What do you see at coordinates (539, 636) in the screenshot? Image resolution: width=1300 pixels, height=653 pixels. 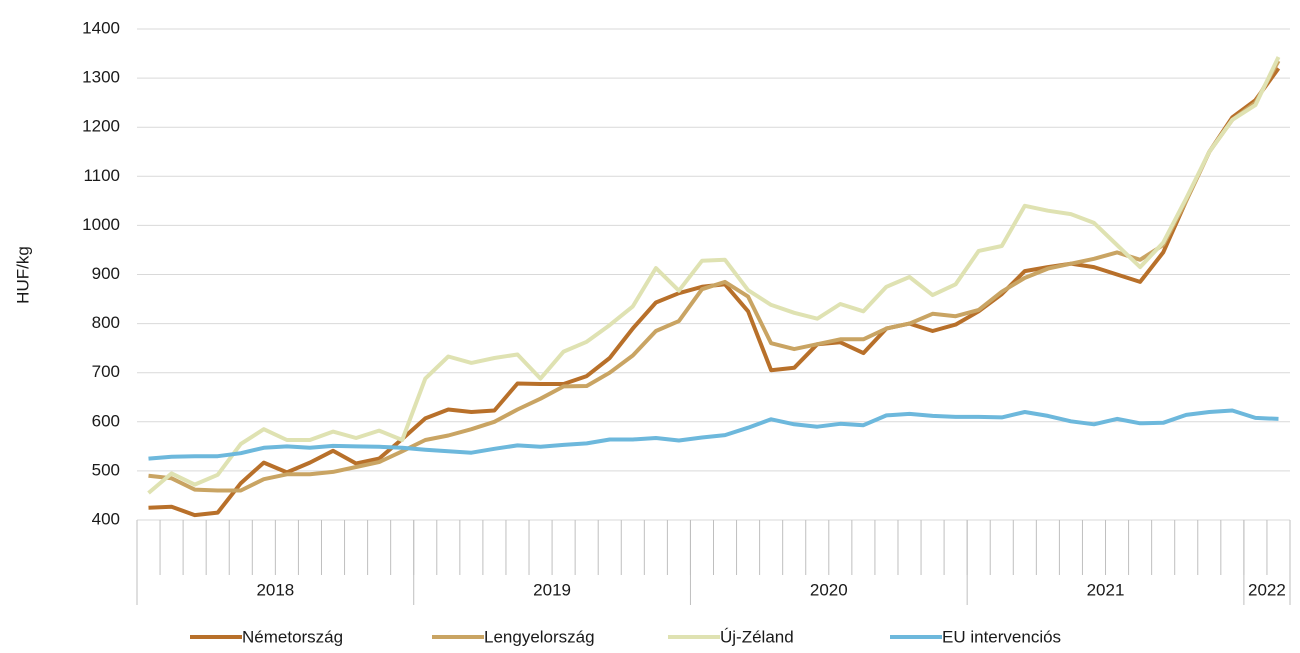 I see `legend-label: Lengyelország` at bounding box center [539, 636].